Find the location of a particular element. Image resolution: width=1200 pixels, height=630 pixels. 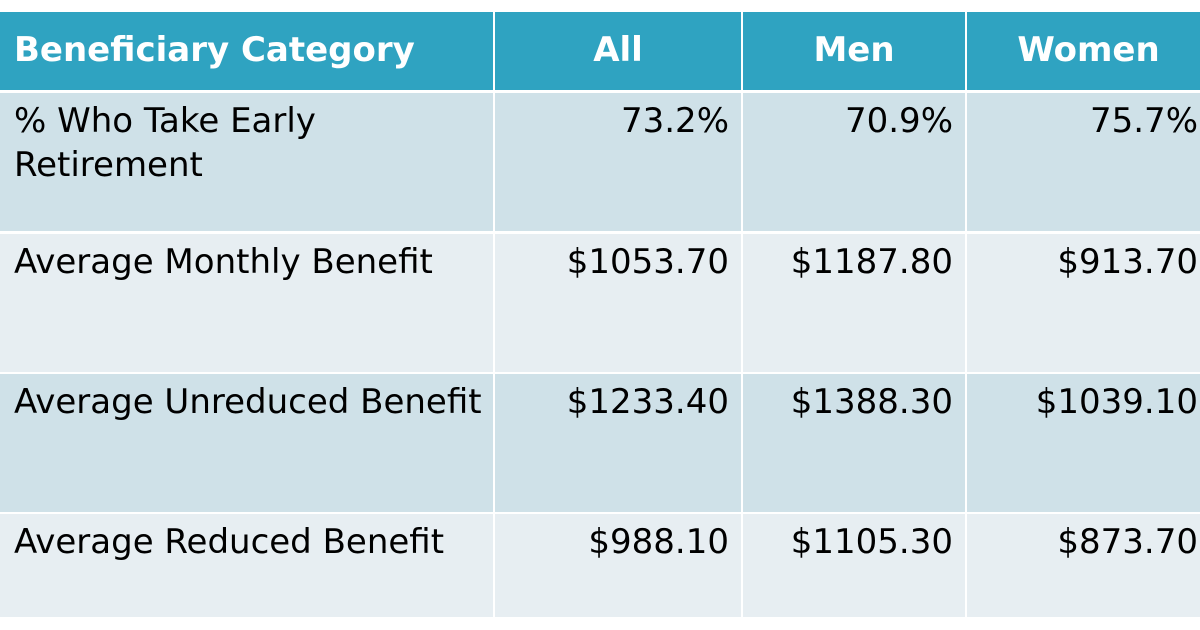

table-cell: $1187.80 is located at coordinates (854, 303).